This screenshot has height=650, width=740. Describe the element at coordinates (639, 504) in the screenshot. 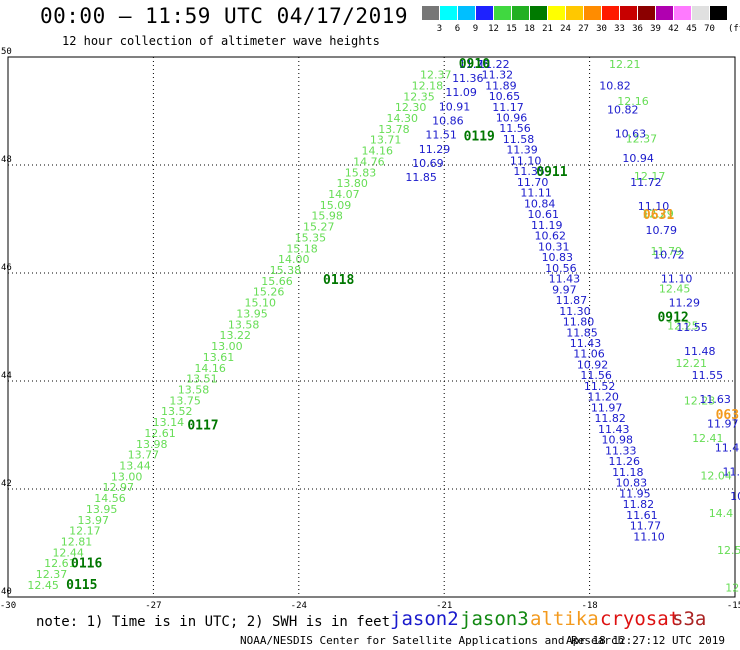

I see `wave-height-value: 11.82` at that location.